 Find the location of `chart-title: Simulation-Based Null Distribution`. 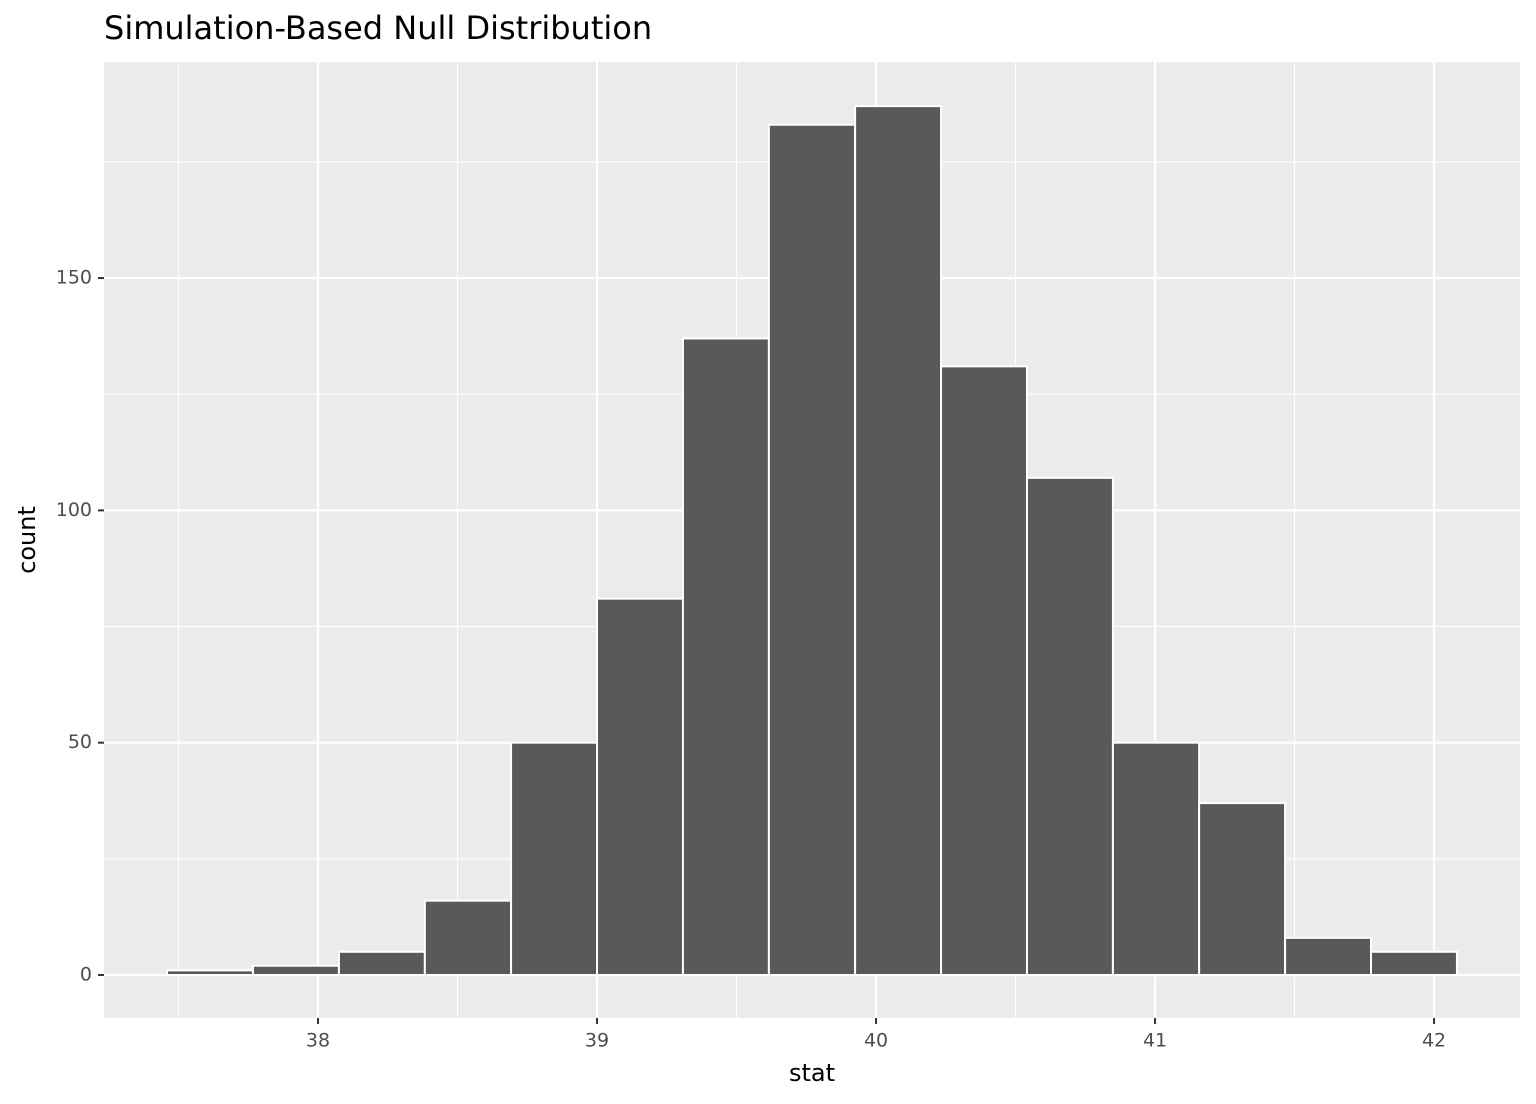

chart-title: Simulation-Based Null Distribution is located at coordinates (378, 28).